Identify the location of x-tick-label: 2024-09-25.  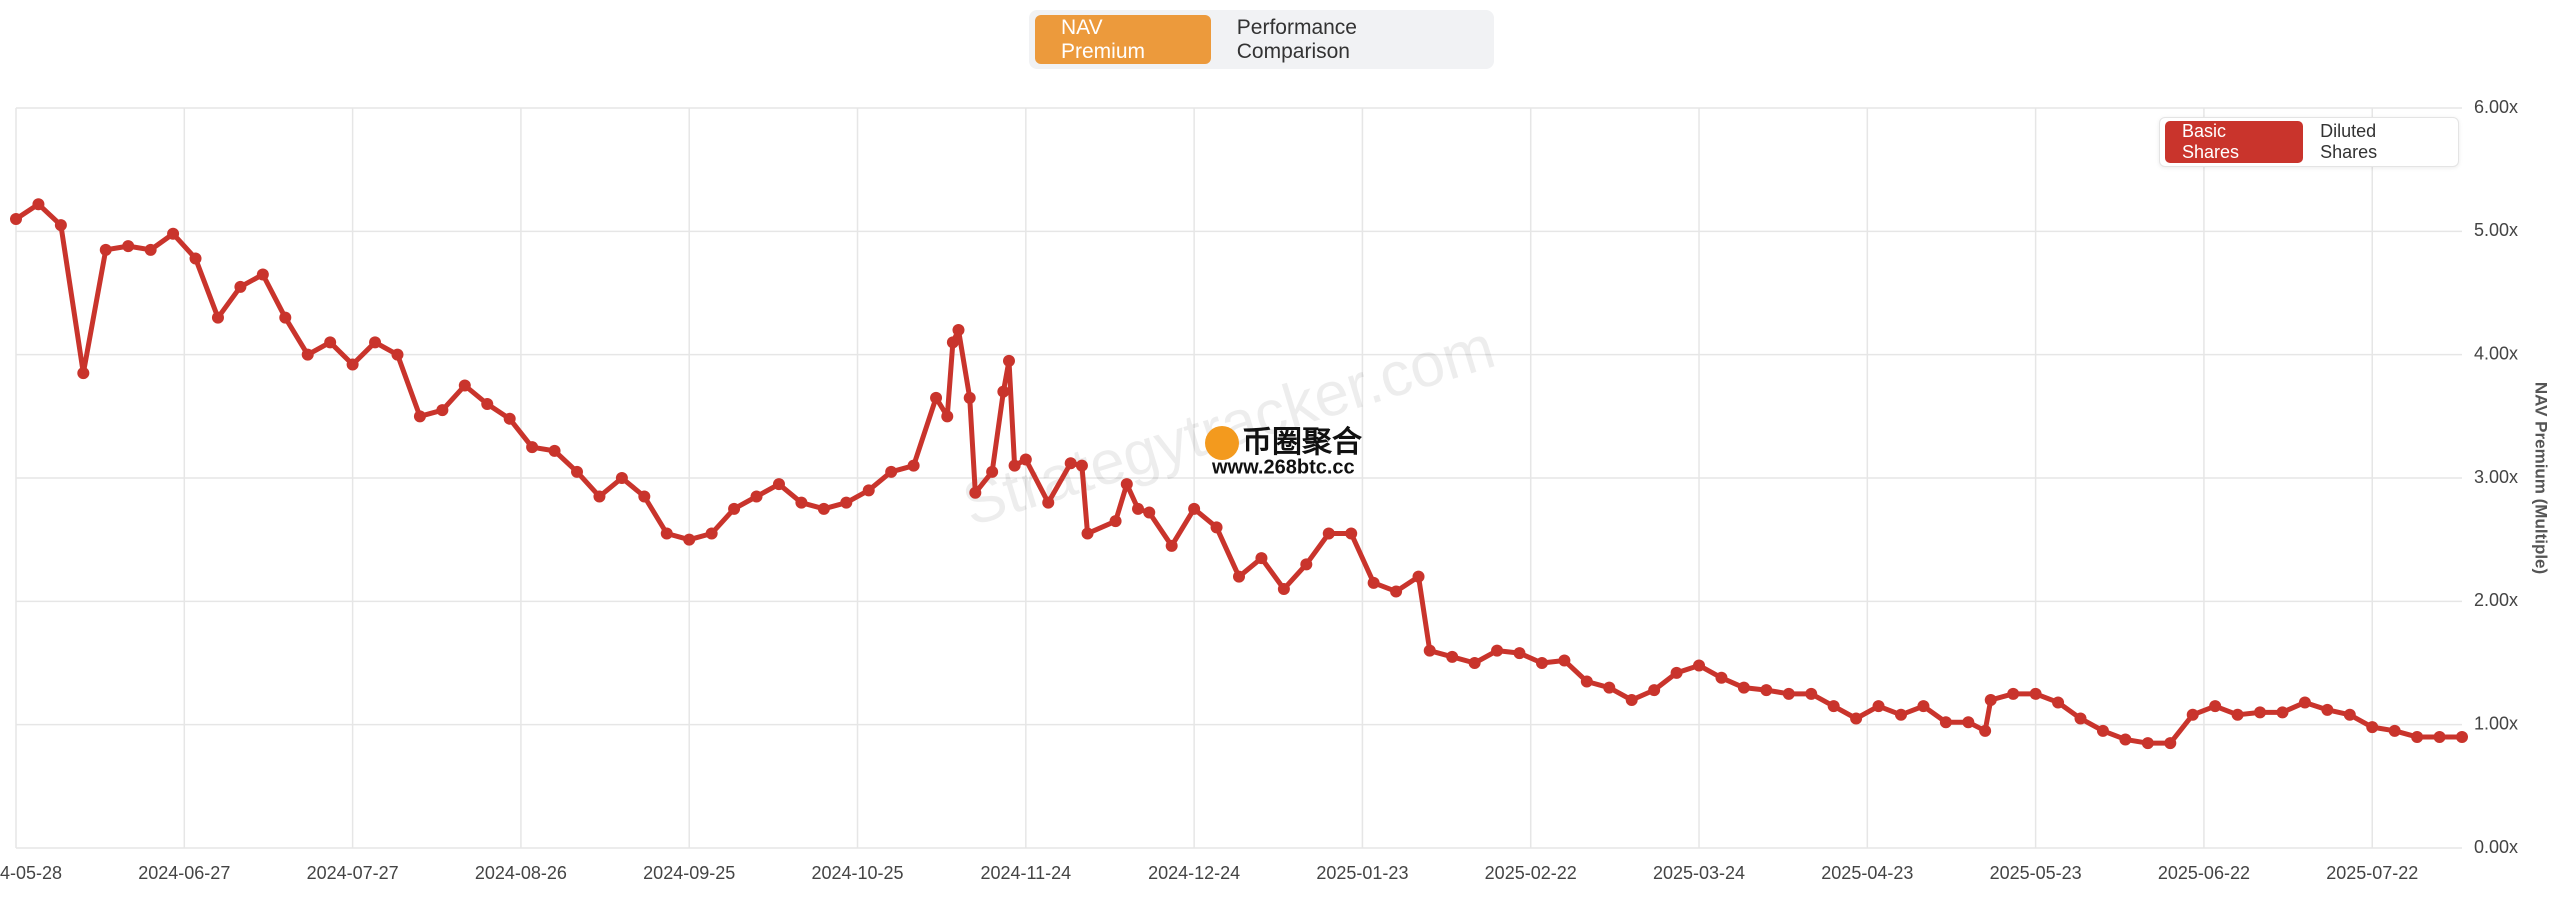
(689, 873).